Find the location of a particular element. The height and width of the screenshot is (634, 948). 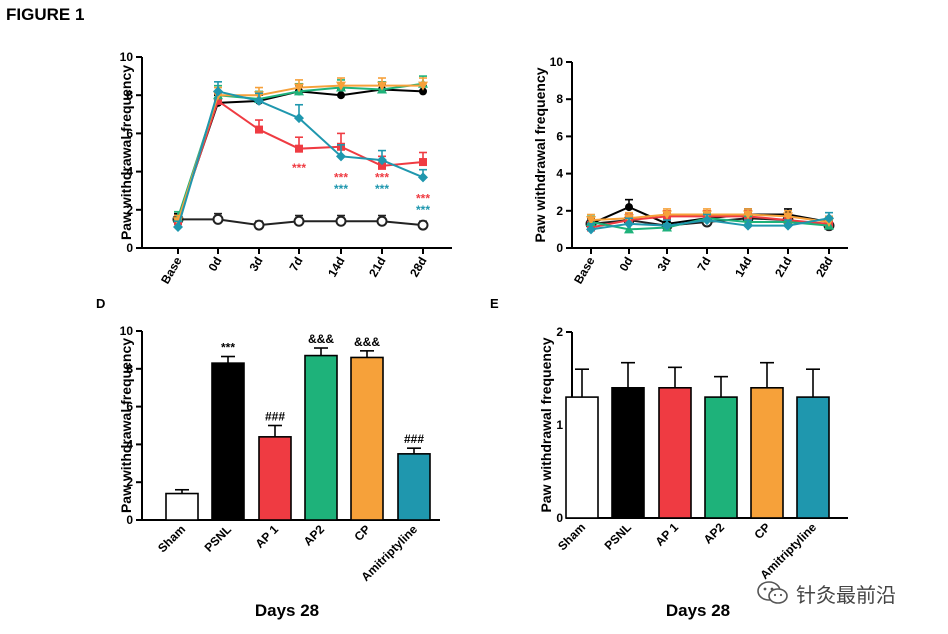

panel-label: D is located at coordinates (100, 303).